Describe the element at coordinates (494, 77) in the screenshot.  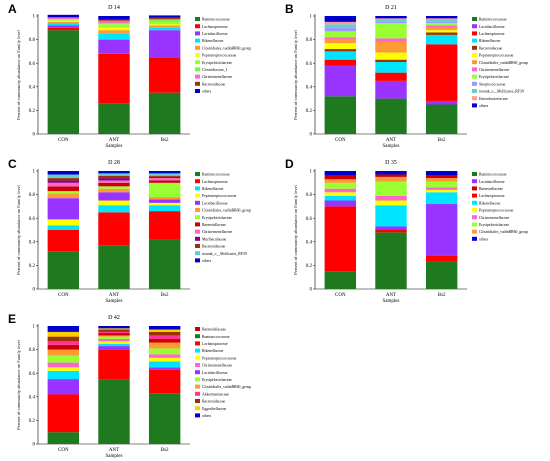
I see `legend-label: Erysipelotrichaceae` at that location.